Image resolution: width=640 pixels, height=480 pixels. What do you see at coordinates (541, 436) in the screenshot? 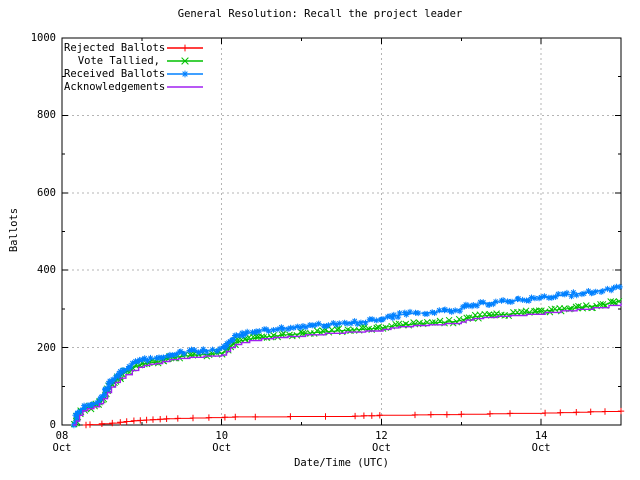
I see `x-tick-label-day: 14` at bounding box center [541, 436].